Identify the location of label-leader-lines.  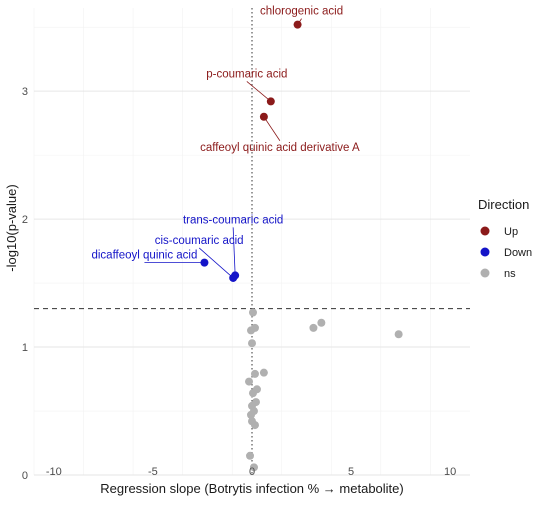
(223, 148).